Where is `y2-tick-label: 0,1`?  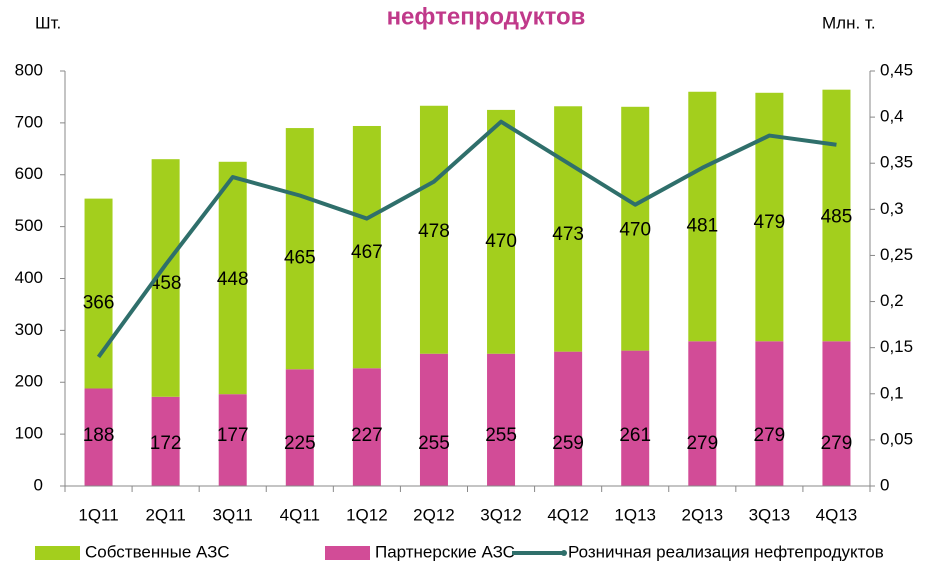 y2-tick-label: 0,1 is located at coordinates (892, 392).